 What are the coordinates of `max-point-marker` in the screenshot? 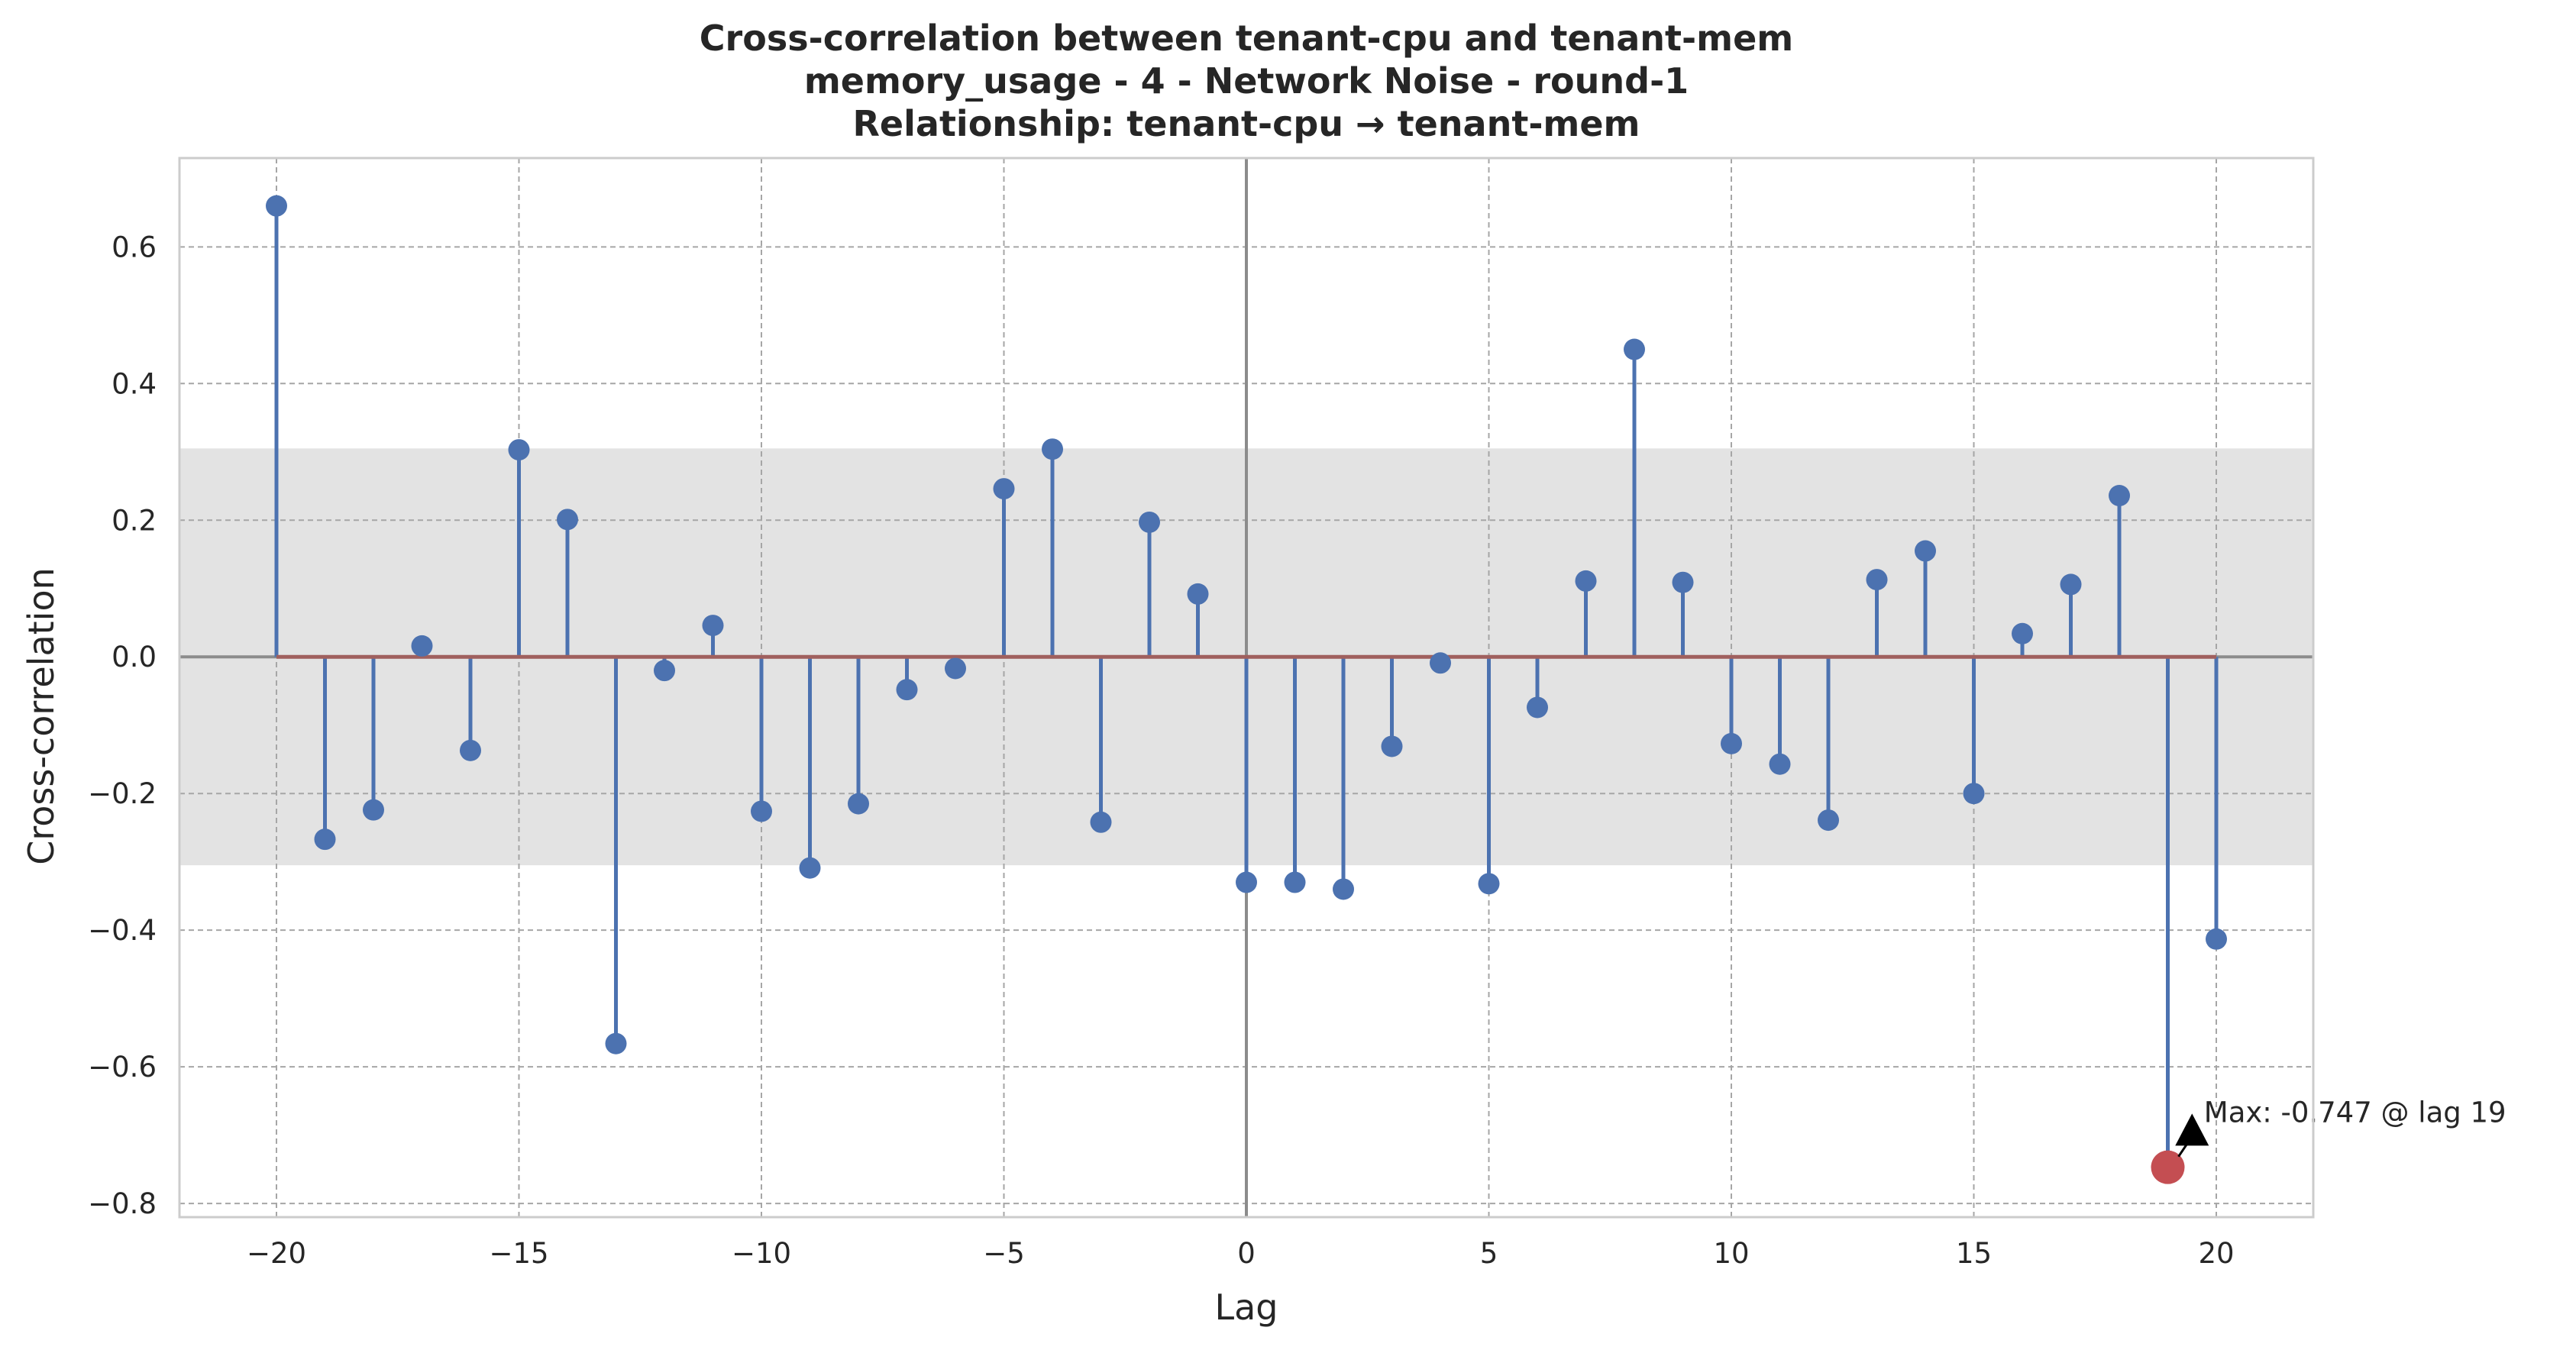 It's located at (2168, 1167).